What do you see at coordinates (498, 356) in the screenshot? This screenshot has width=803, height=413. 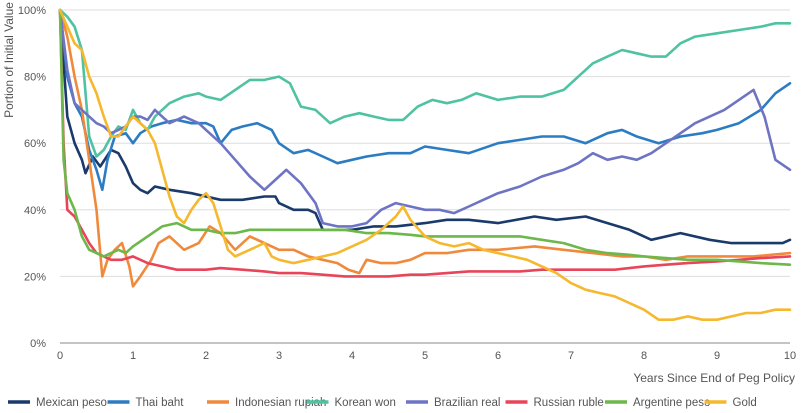 I see `x-tick-label: 6` at bounding box center [498, 356].